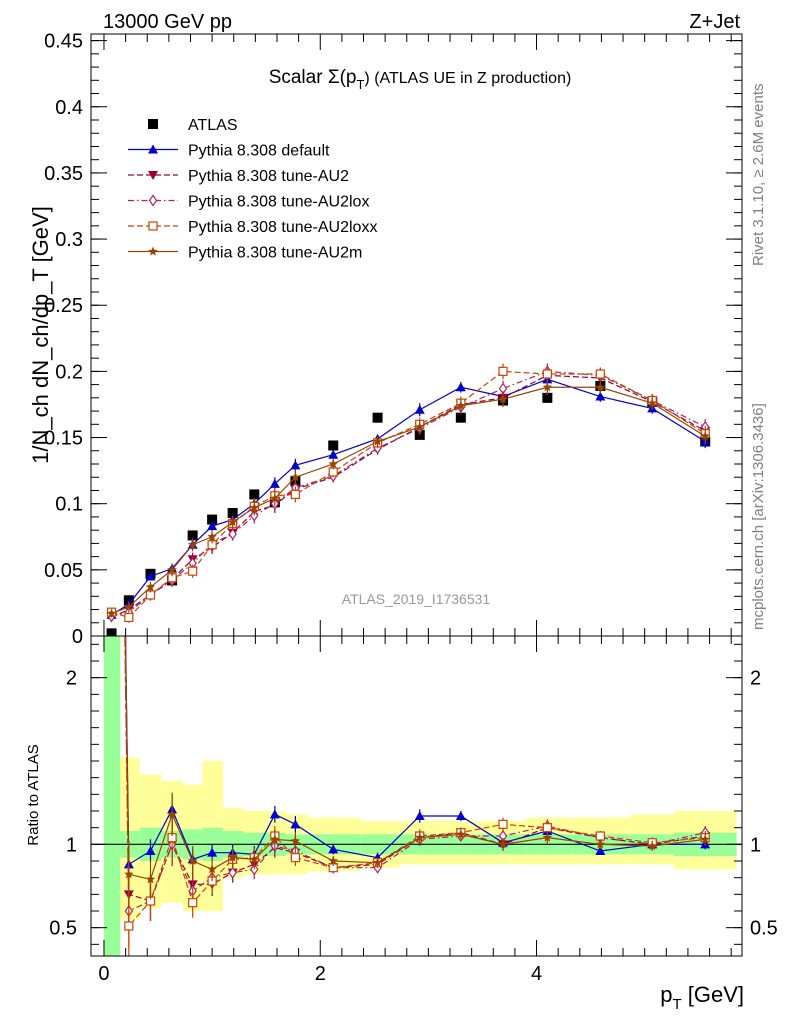 This screenshot has height=1024, width=786. What do you see at coordinates (278, 202) in the screenshot?
I see `legend-label: Pythia 8.308 tune-AU2lox` at bounding box center [278, 202].